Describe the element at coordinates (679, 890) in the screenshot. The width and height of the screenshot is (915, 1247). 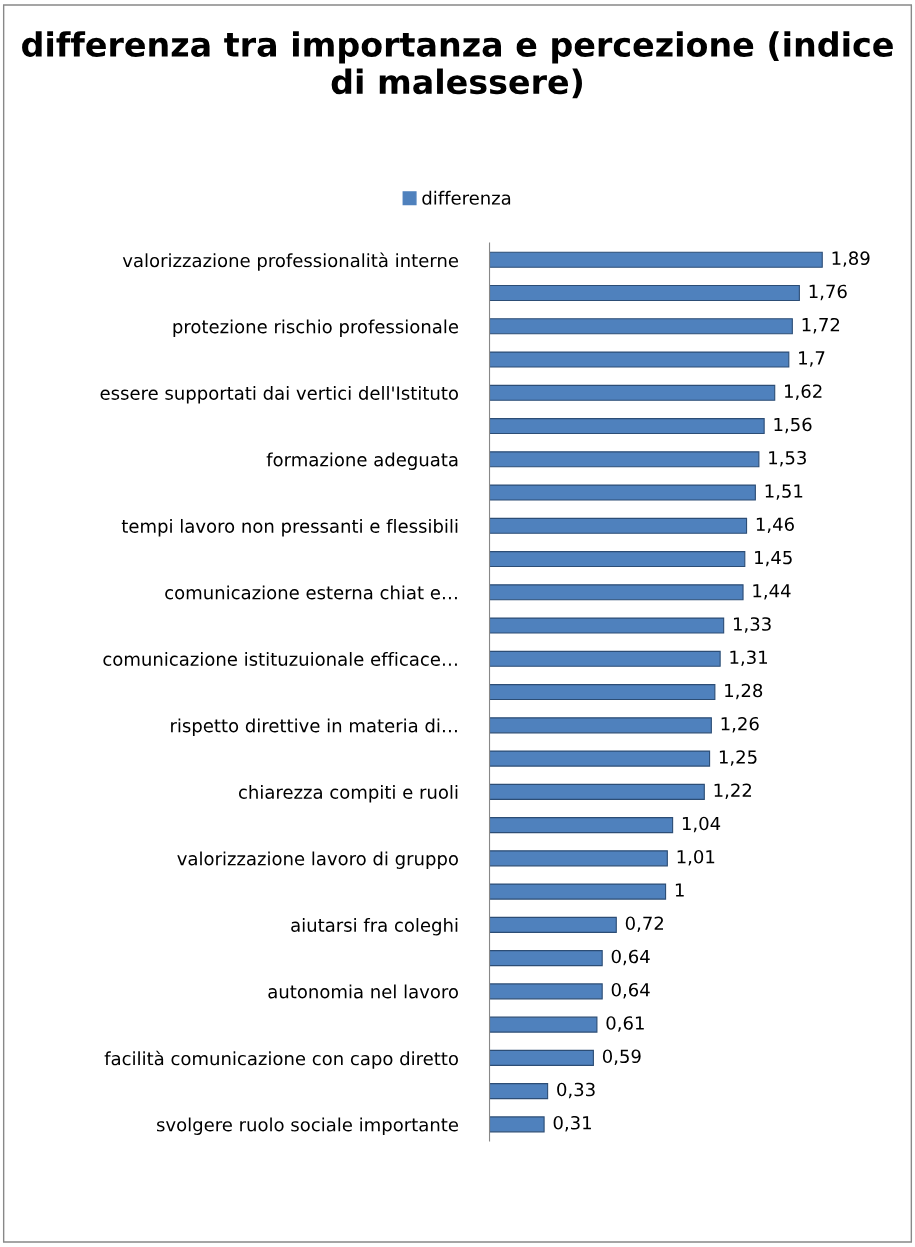
I see `data-label: 1` at that location.